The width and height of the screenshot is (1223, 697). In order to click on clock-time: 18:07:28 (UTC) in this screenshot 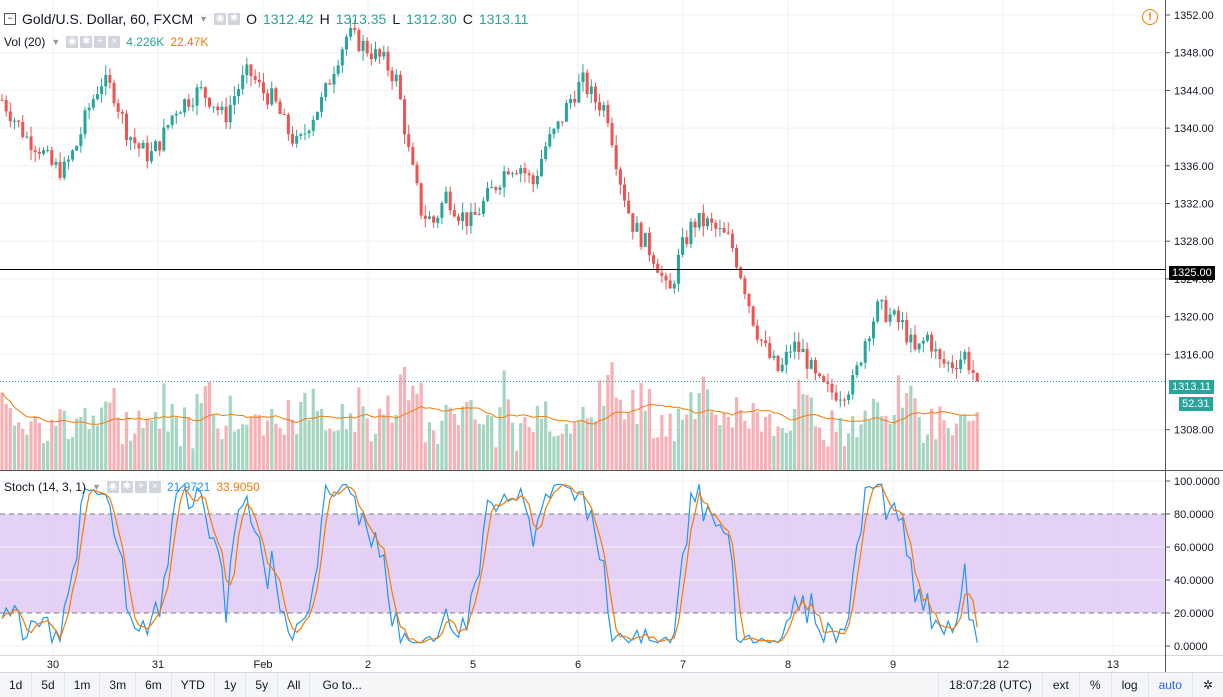, I will do `click(990, 685)`.